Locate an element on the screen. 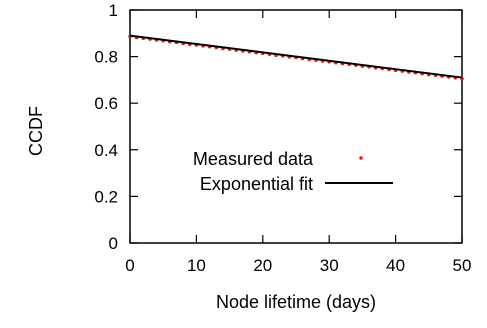 Image resolution: width=487 pixels, height=328 pixels. x-tick-label: 20 is located at coordinates (262, 265).